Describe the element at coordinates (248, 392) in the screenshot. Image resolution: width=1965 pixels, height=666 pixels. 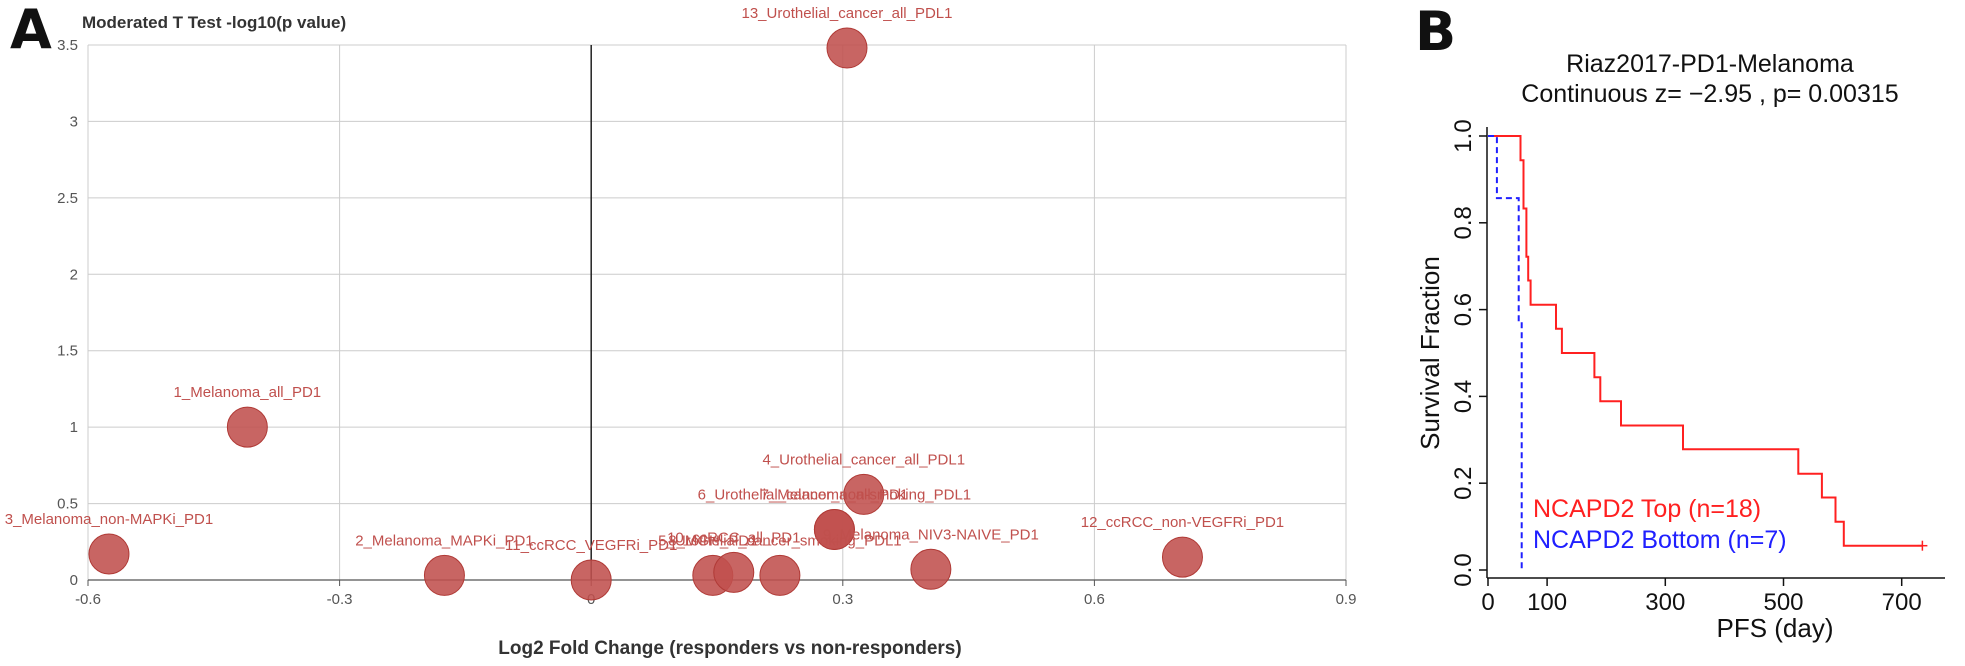
I see `data-point-label: 1_Melanoma_all_PD1` at that location.